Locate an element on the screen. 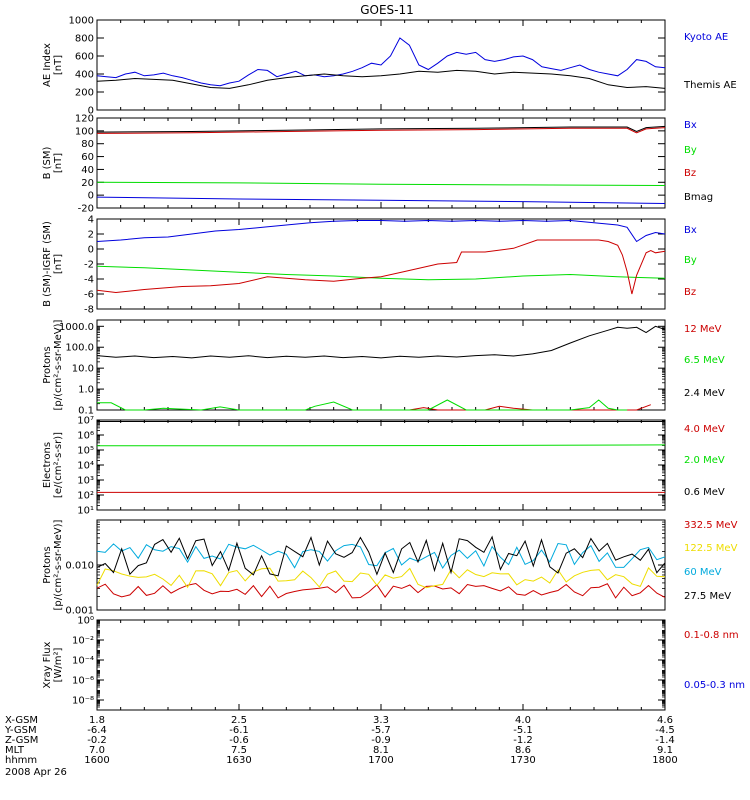  y-tick-label: 10⁰ is located at coordinates (85, 621).